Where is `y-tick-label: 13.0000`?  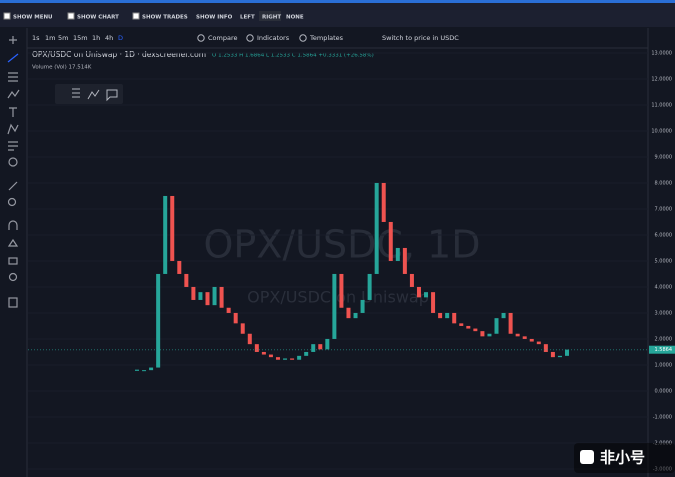 y-tick-label: 13.0000 is located at coordinates (661, 53).